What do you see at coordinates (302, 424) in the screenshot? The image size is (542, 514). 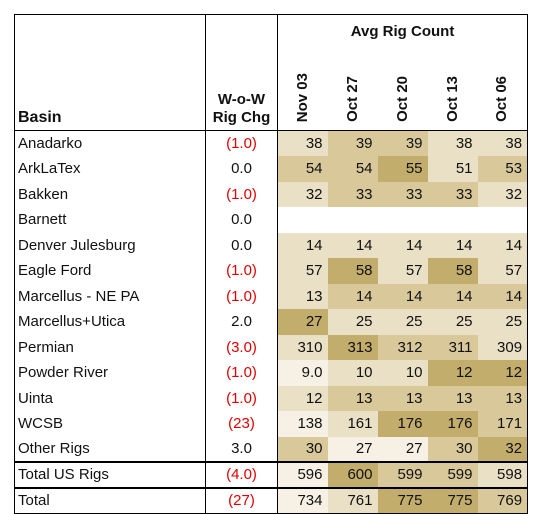 I see `rig-count-cell: 138` at bounding box center [302, 424].